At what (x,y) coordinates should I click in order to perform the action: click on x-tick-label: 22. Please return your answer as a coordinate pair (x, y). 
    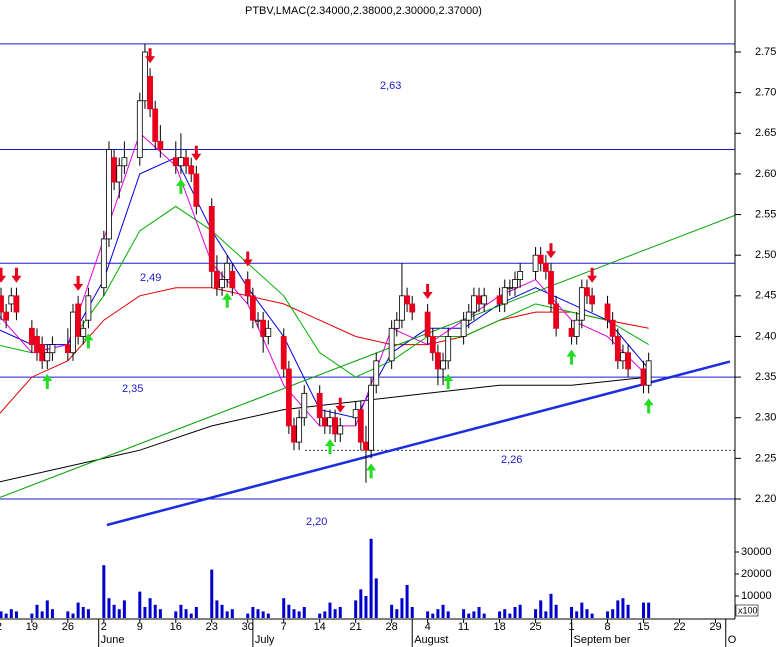
    Looking at the image, I should click on (679, 627).